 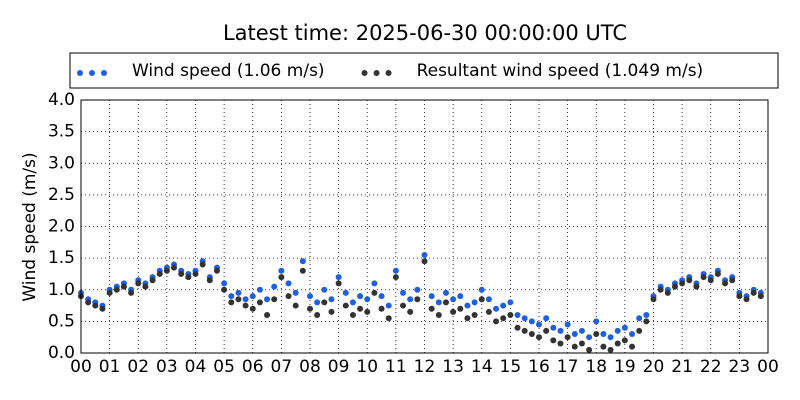 I want to click on y-tick-label: 0.0, so click(x=61, y=353).